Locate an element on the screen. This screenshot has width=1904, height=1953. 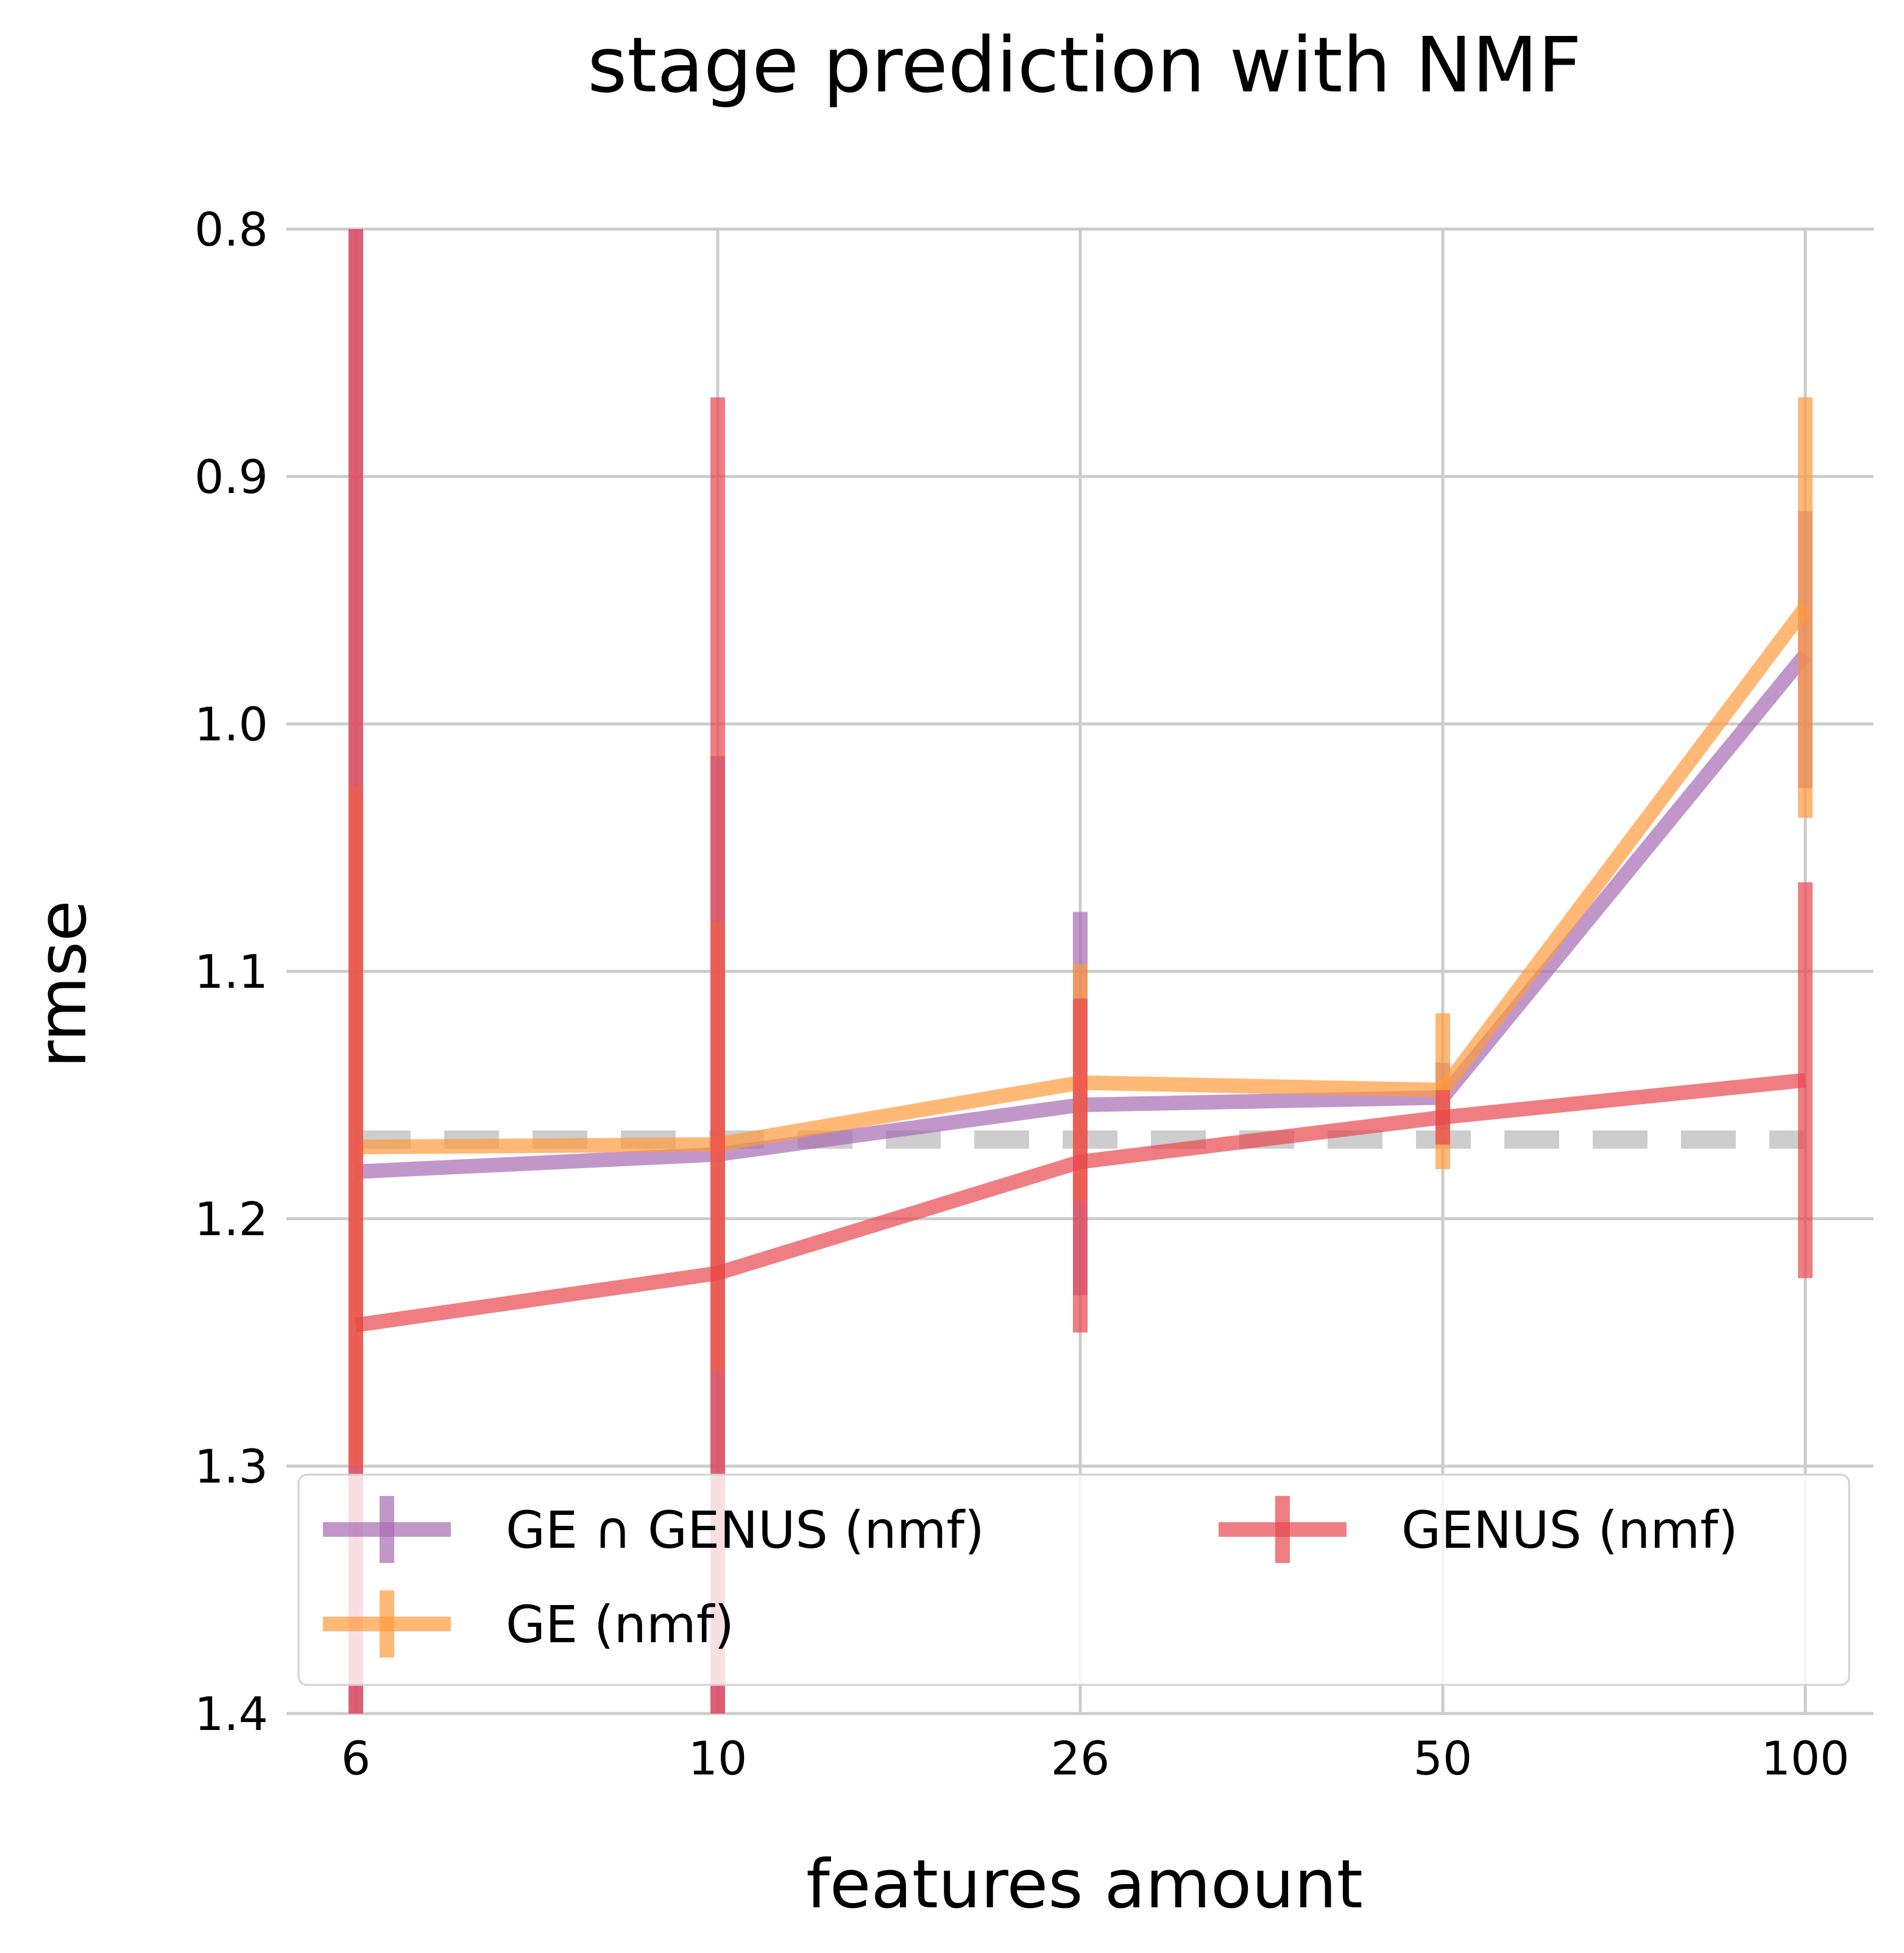
x-axis: 6 10 26 50 100 is located at coordinates (1095, 1758).